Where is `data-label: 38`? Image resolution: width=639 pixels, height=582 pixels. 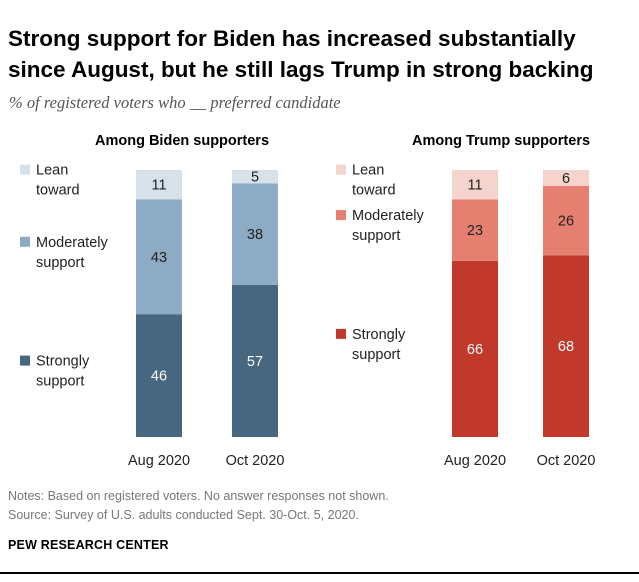 data-label: 38 is located at coordinates (255, 235).